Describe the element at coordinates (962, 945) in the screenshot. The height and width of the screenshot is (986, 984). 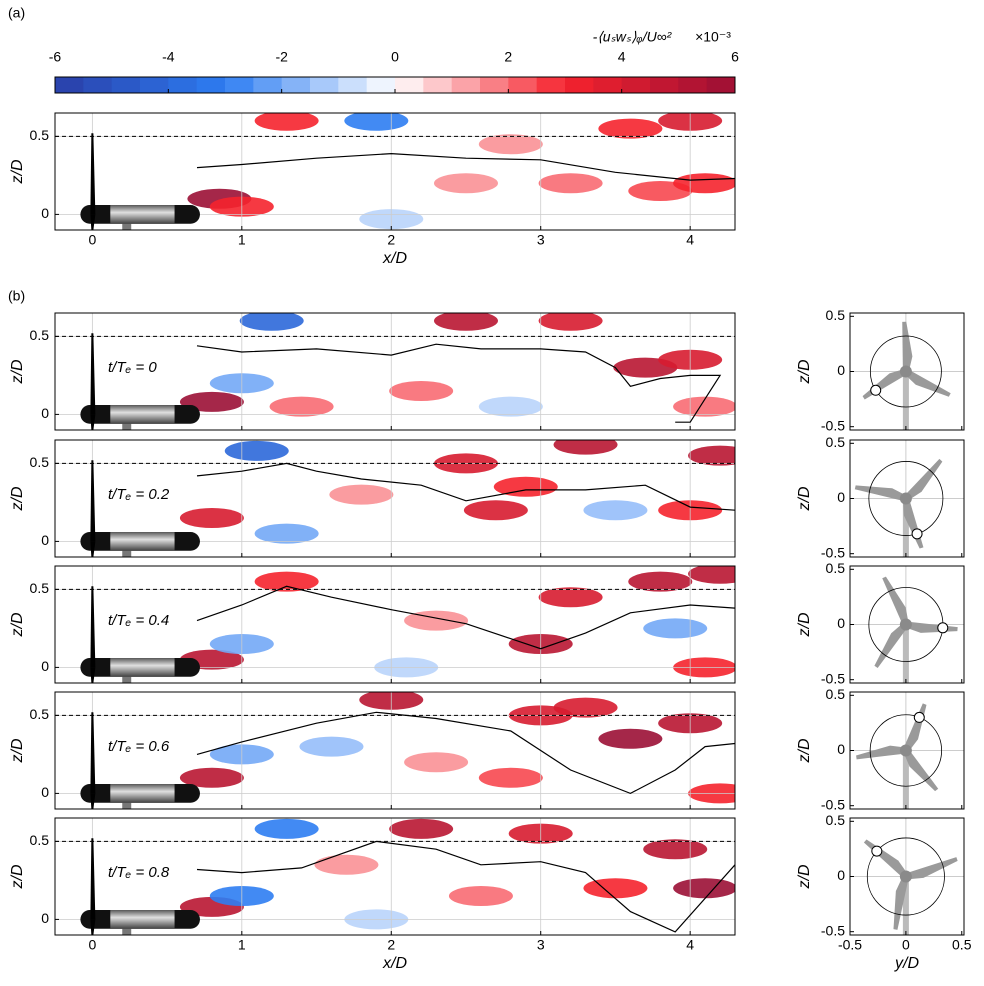
I see `x-tick-label: 0.5` at that location.